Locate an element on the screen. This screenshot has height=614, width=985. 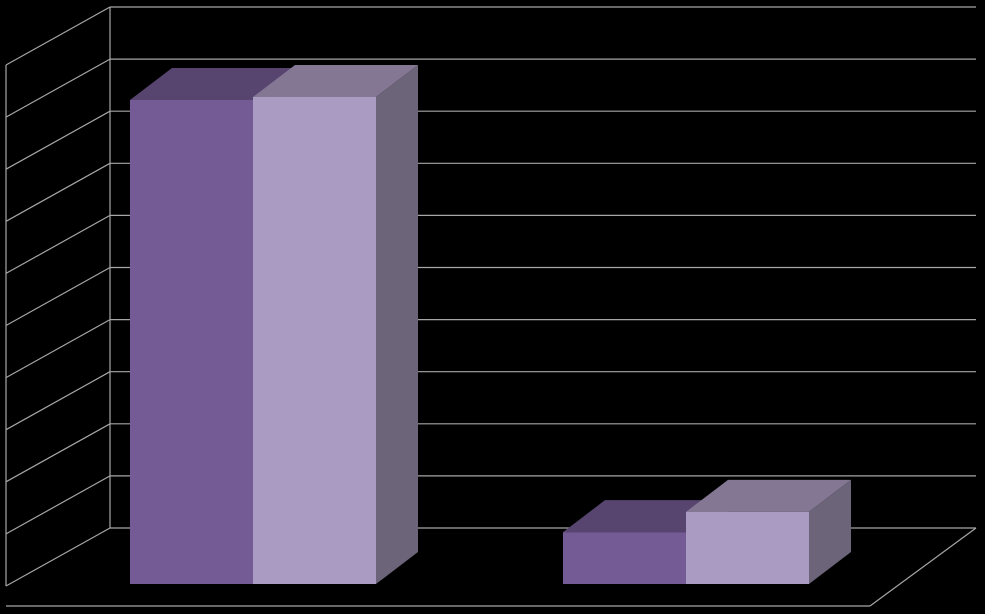
bar-side-c1-s2 is located at coordinates (397, 324).